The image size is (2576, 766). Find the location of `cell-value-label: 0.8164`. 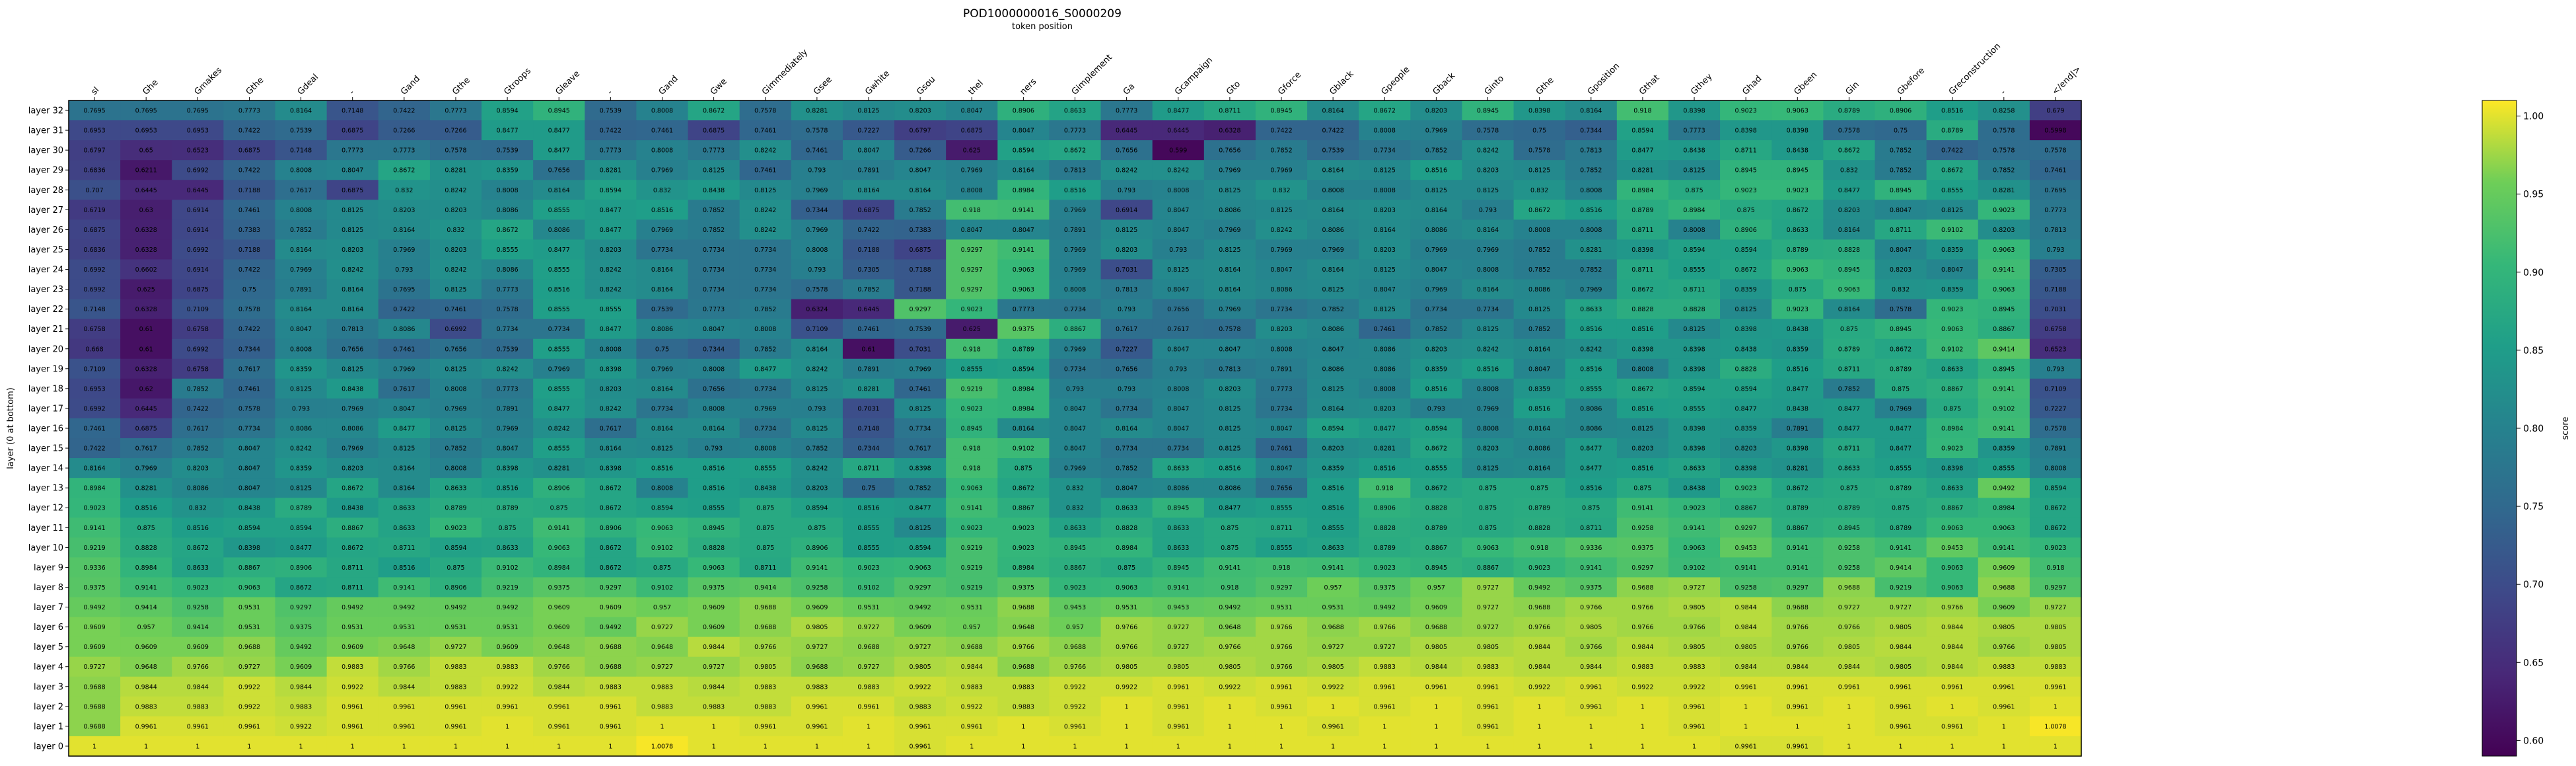

cell-value-label: 0.8164 is located at coordinates (1333, 111).